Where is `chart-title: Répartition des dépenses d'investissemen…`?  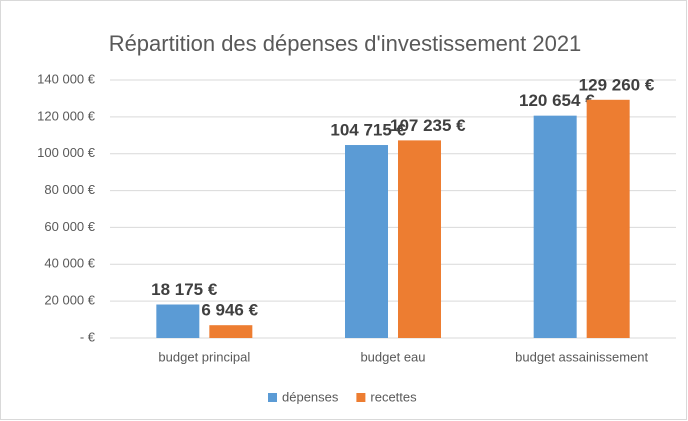 chart-title: Répartition des dépenses d'investissemen… is located at coordinates (345, 43).